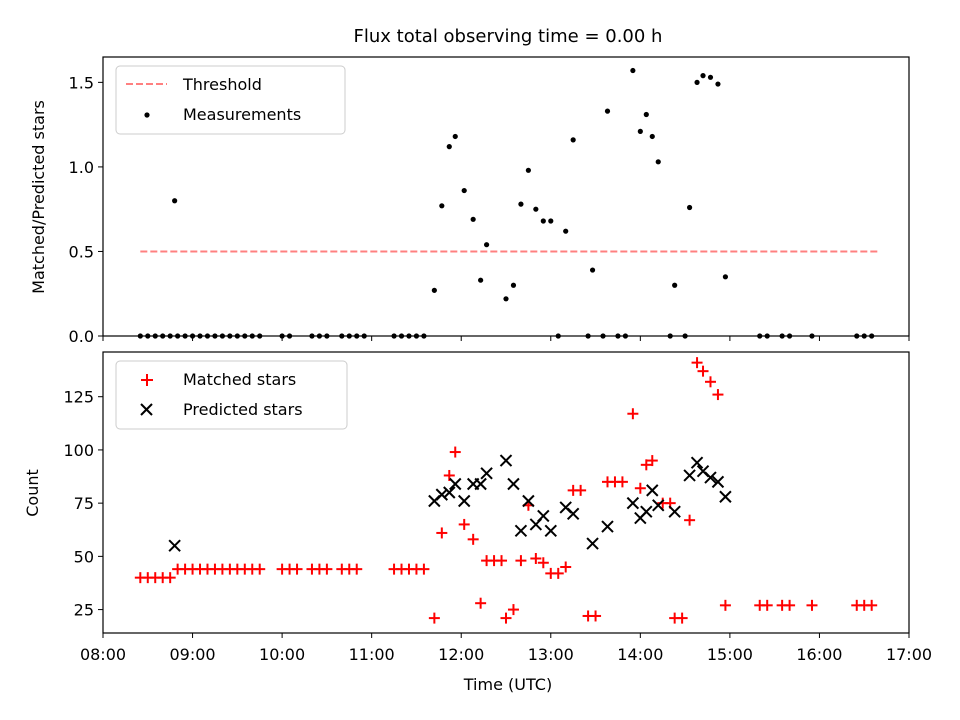 This screenshot has width=960, height=720. What do you see at coordinates (640, 654) in the screenshot?
I see `x-tick-label: 14:00` at bounding box center [640, 654].